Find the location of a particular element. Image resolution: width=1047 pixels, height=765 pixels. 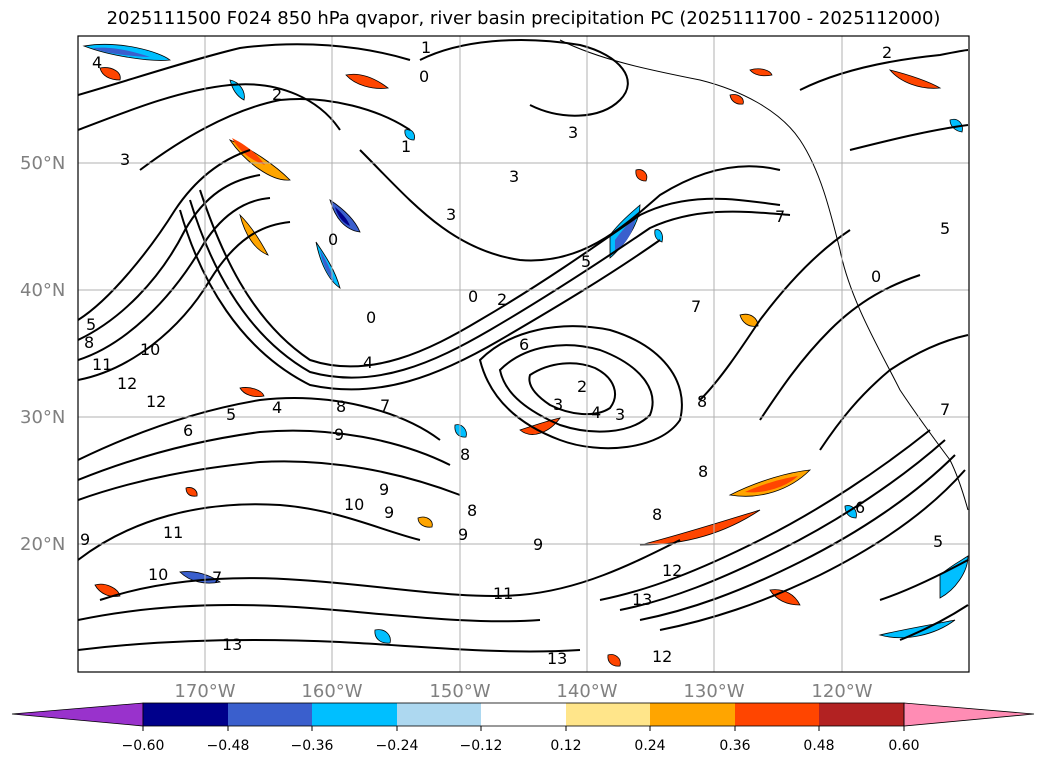

lat-label-20n: 20°N is located at coordinates (42, 544).